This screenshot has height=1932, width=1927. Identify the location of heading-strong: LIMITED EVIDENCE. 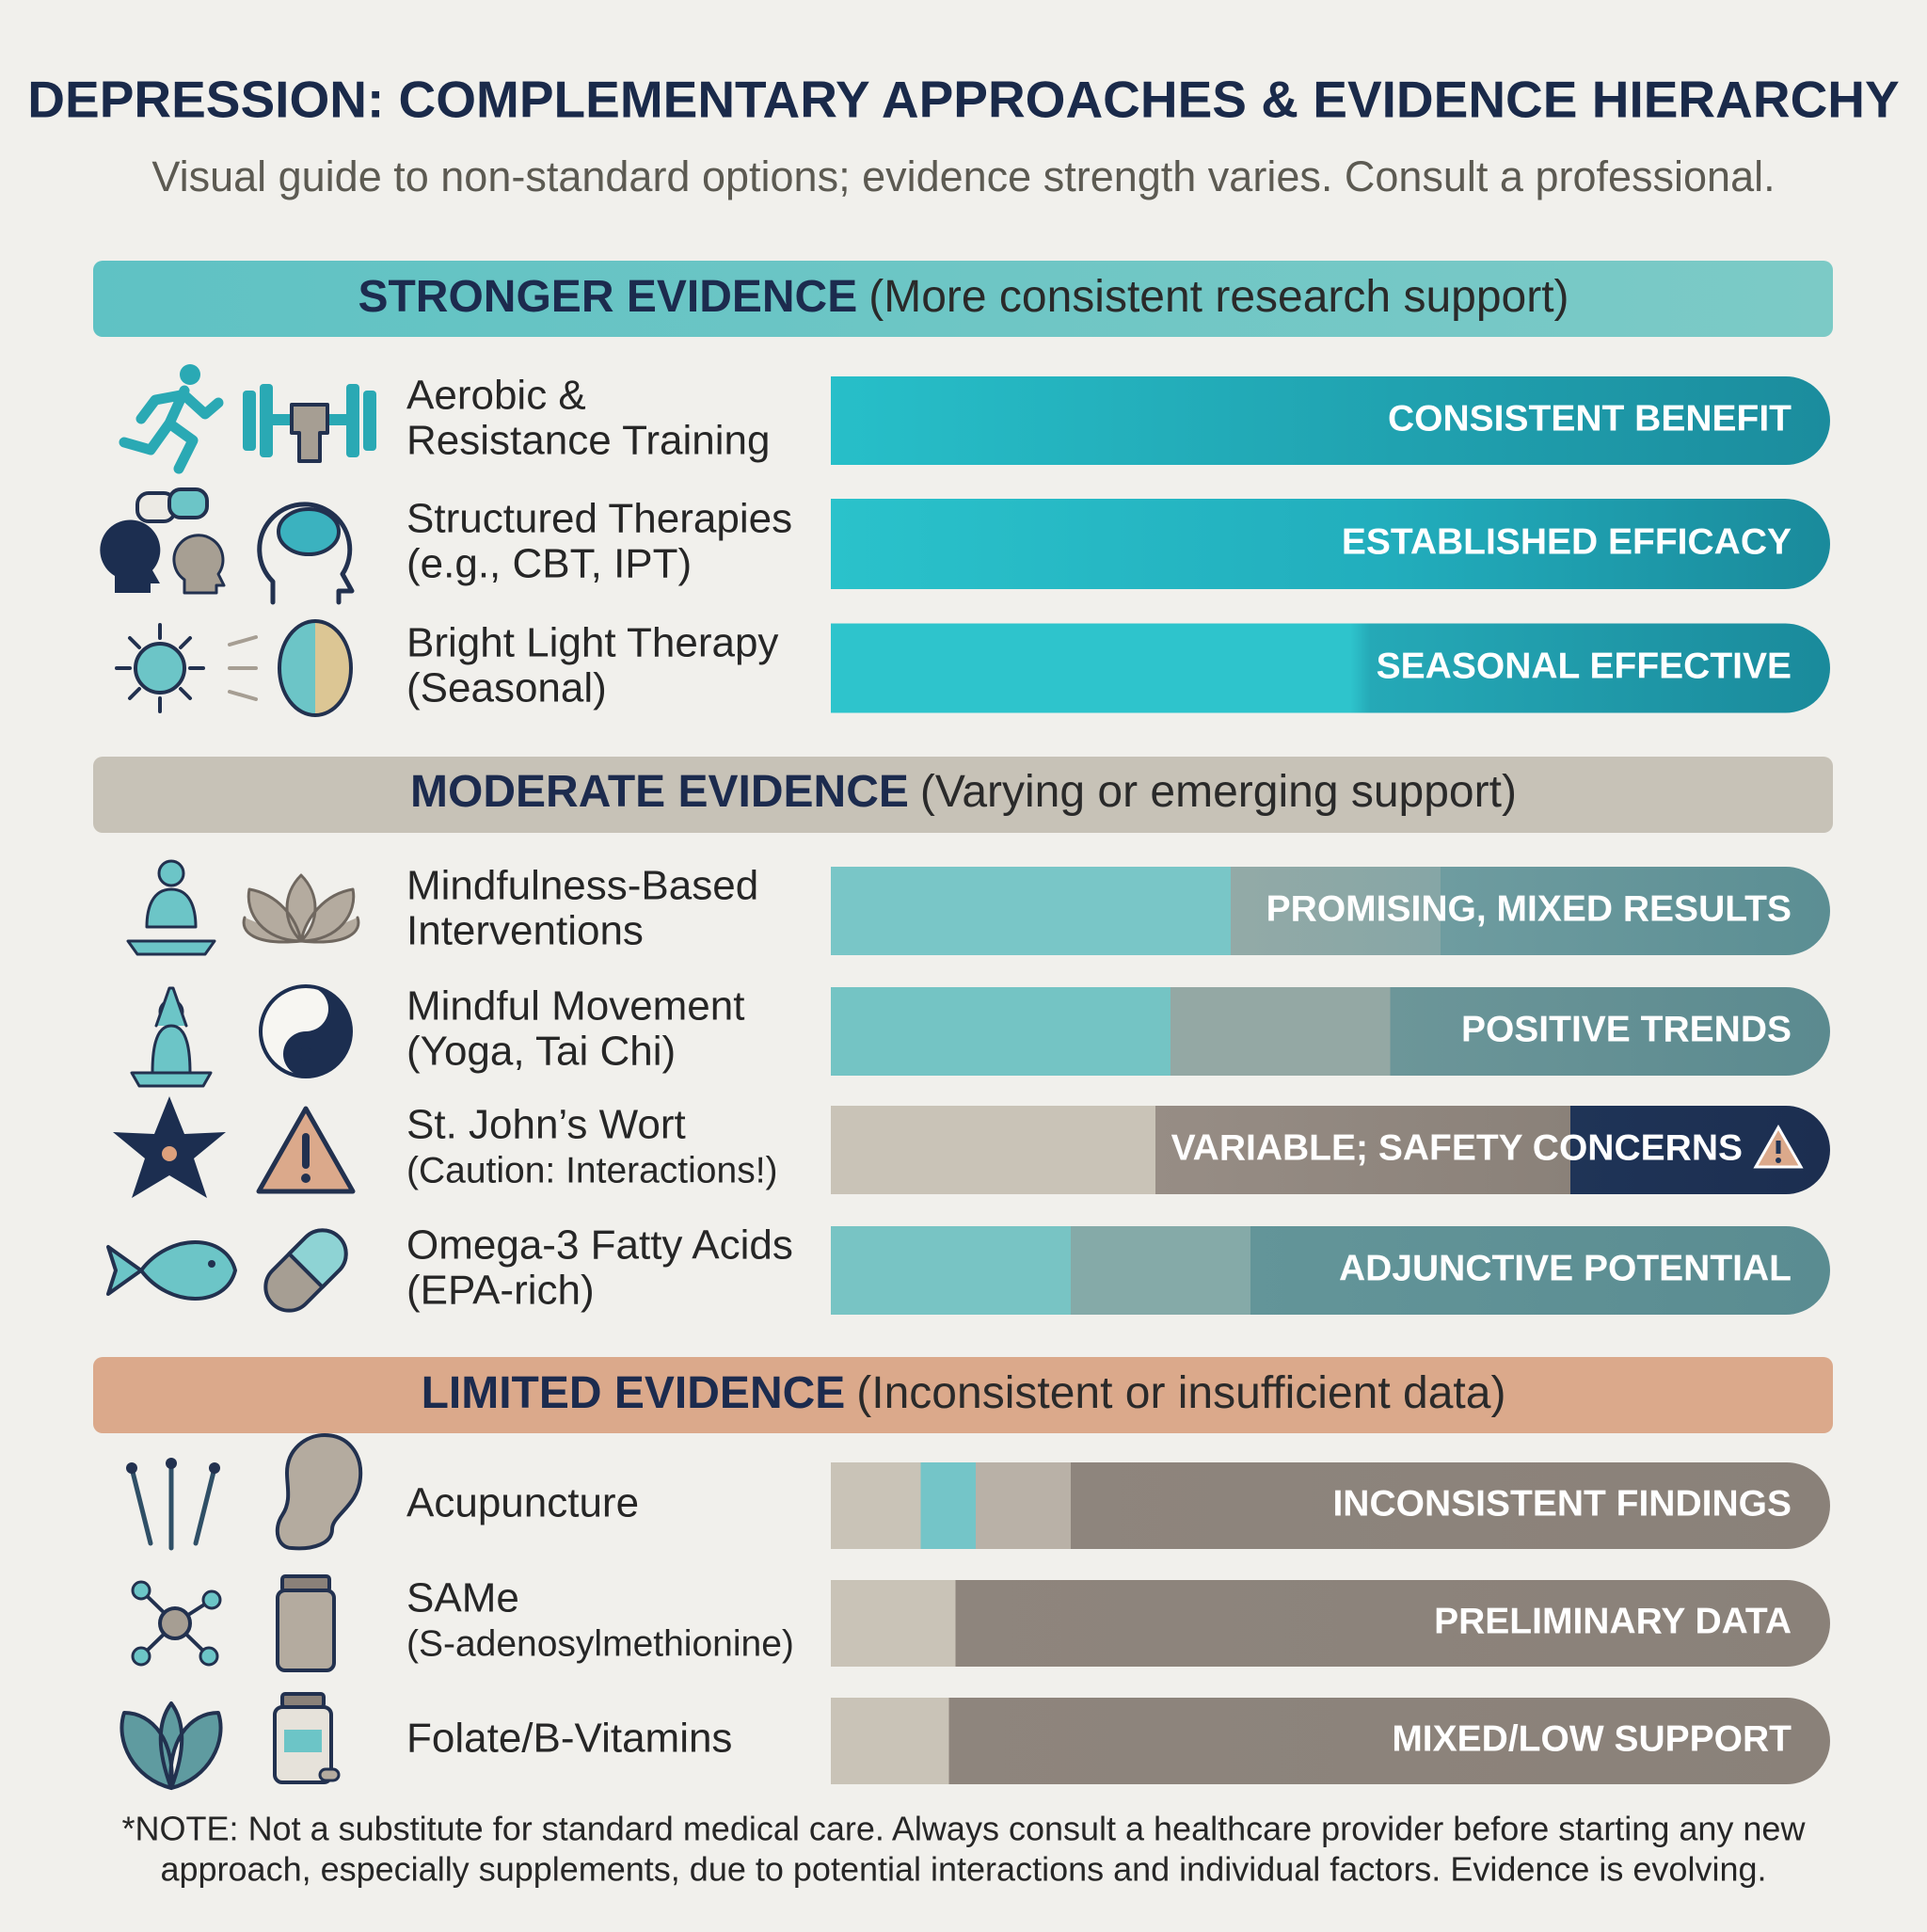
(634, 1393).